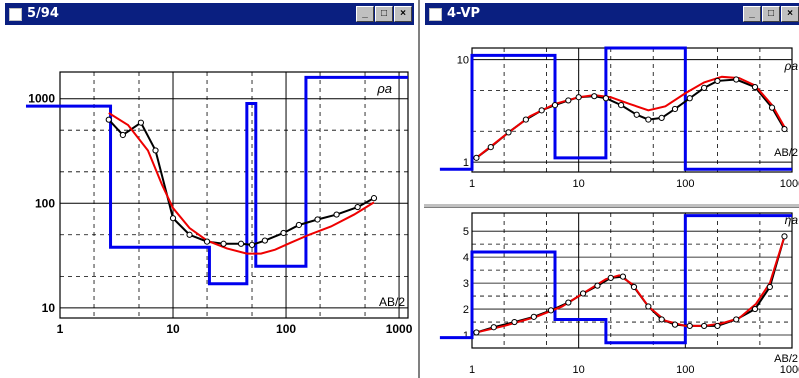 The image size is (799, 378). What do you see at coordinates (466, 310) in the screenshot?
I see `y-tick-label: 2` at bounding box center [466, 310].